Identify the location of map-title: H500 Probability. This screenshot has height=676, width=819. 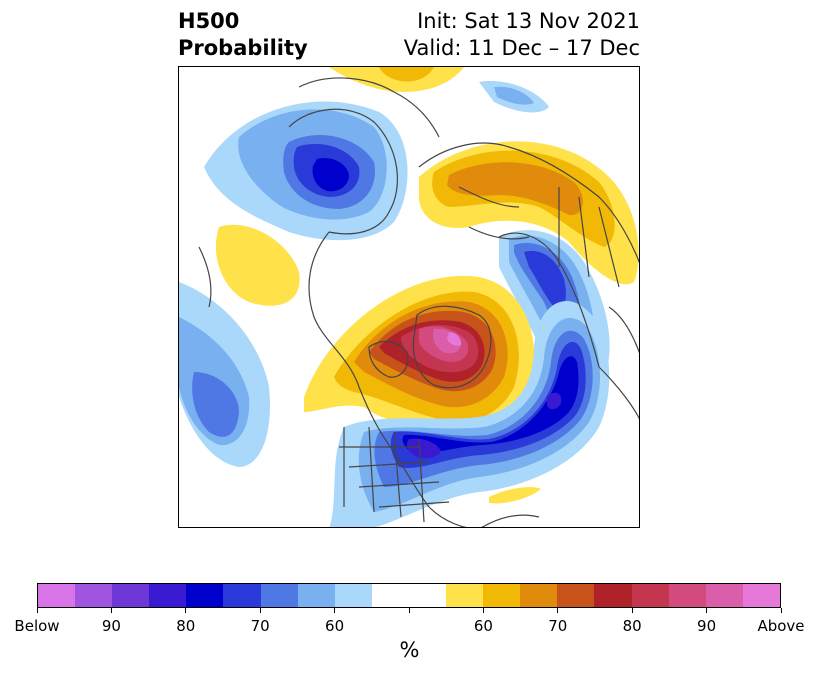
(243, 35).